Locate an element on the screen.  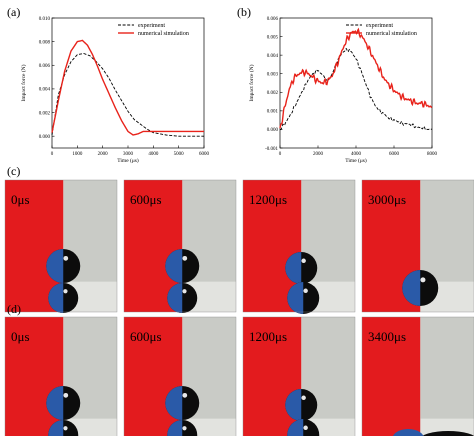
panel-label-a: (a) is located at coordinates (13, 12).